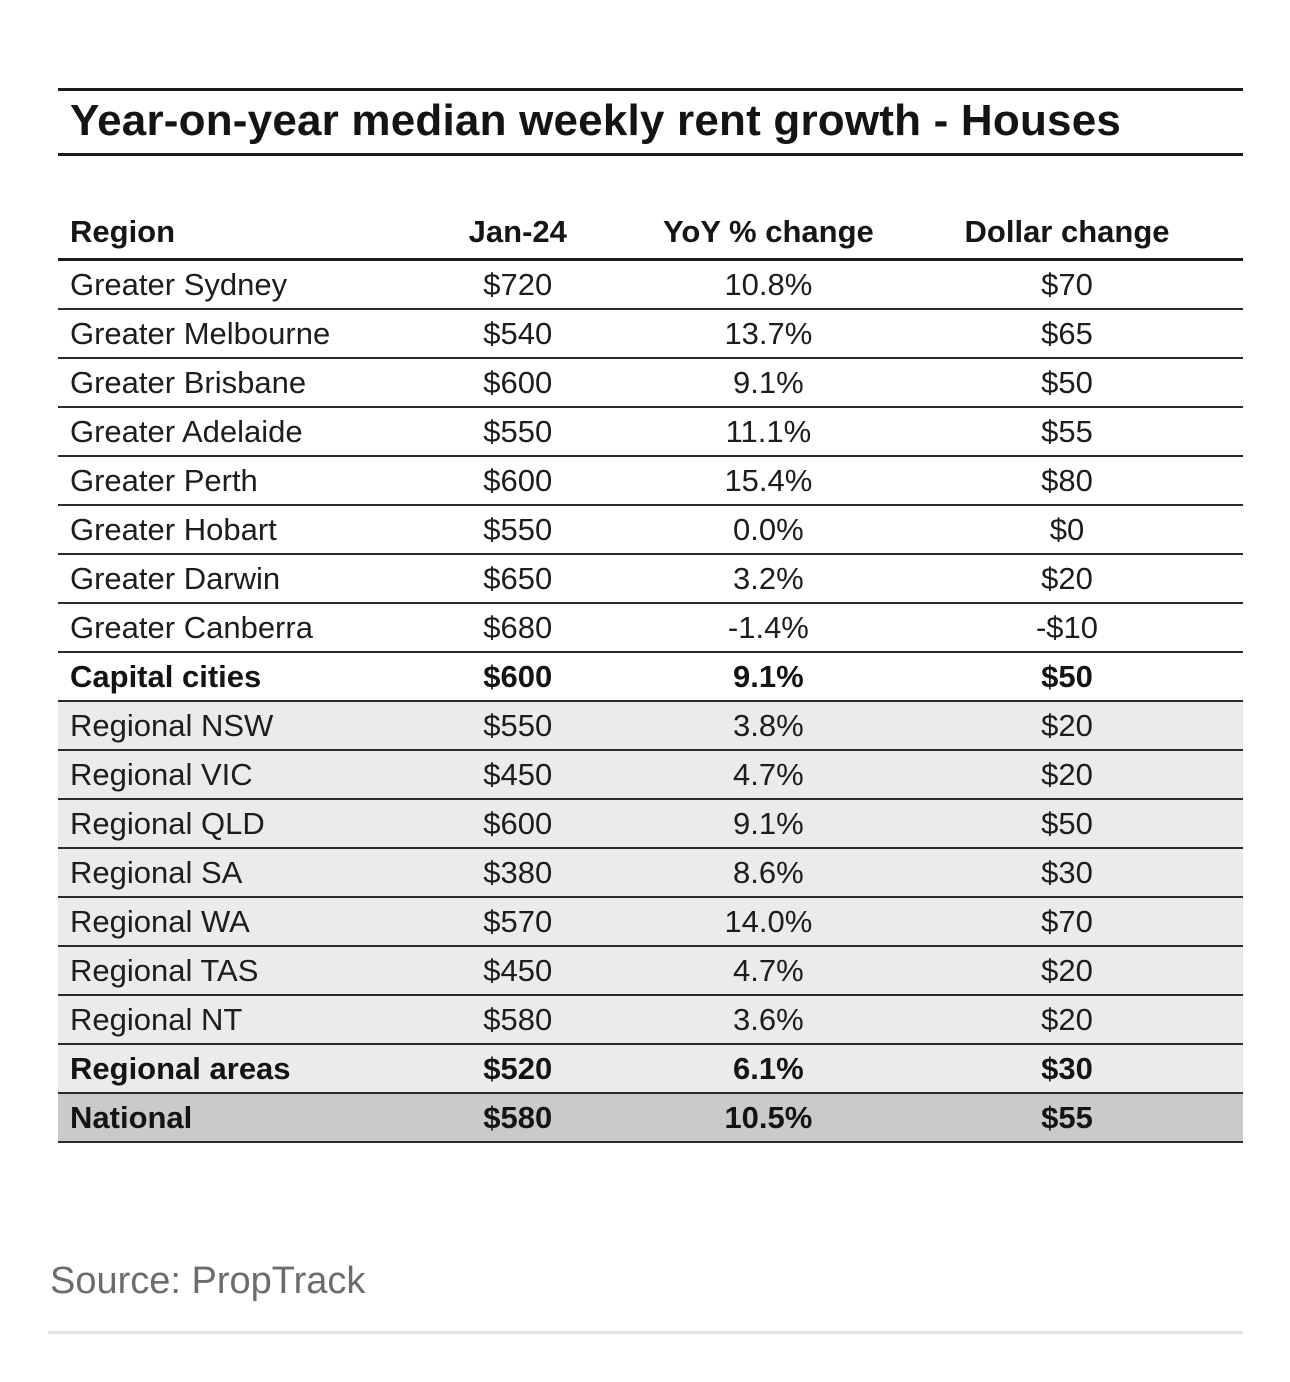  What do you see at coordinates (224, 530) in the screenshot?
I see `region-cell: Greater Hobart` at bounding box center [224, 530].